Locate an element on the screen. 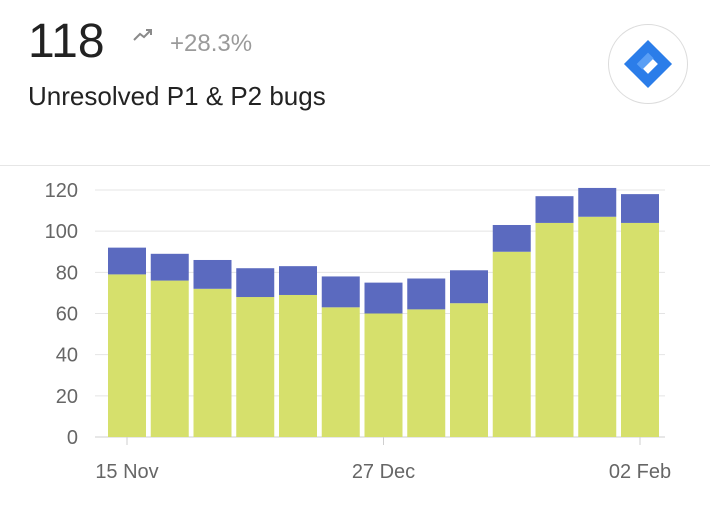 The height and width of the screenshot is (508, 710). jira-logo-icon is located at coordinates (648, 64).